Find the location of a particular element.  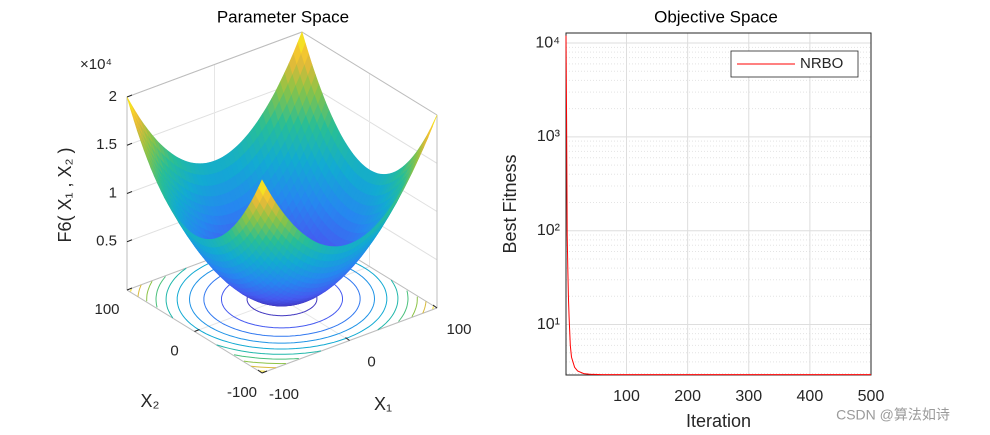

y-tick-label: 10¹ is located at coordinates (548, 324).